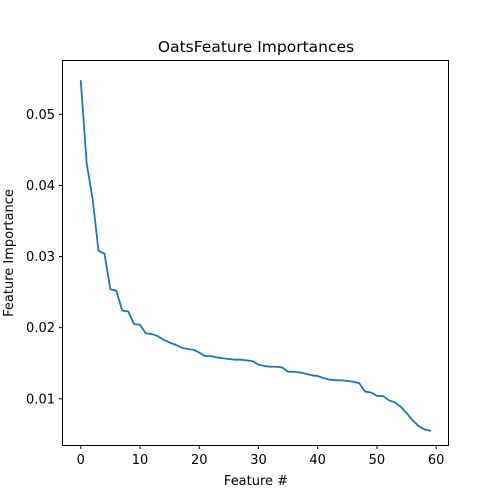  I want to click on x-tick-label: 40, so click(317, 460).